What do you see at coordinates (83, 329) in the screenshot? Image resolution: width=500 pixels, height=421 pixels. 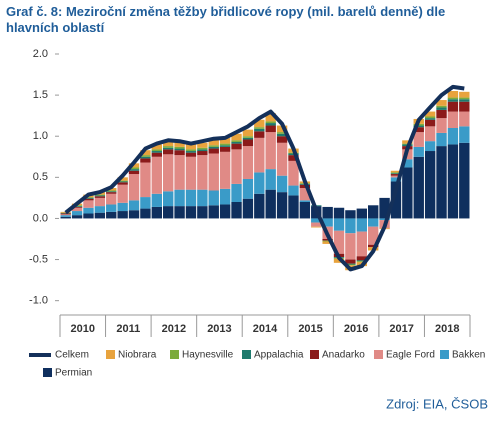 I see `x-tick-label: 2010` at bounding box center [83, 329].